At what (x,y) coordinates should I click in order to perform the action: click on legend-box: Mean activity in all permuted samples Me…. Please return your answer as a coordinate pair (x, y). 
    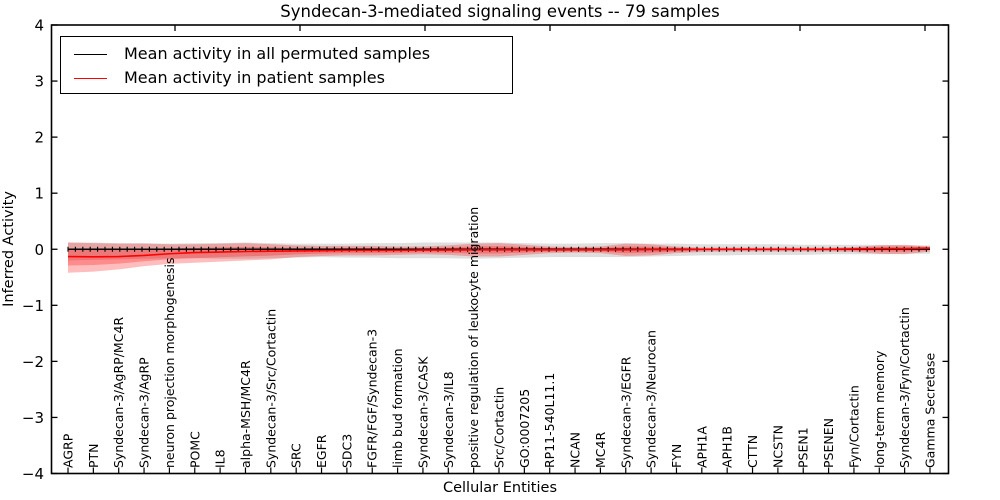
    Looking at the image, I should click on (286, 65).